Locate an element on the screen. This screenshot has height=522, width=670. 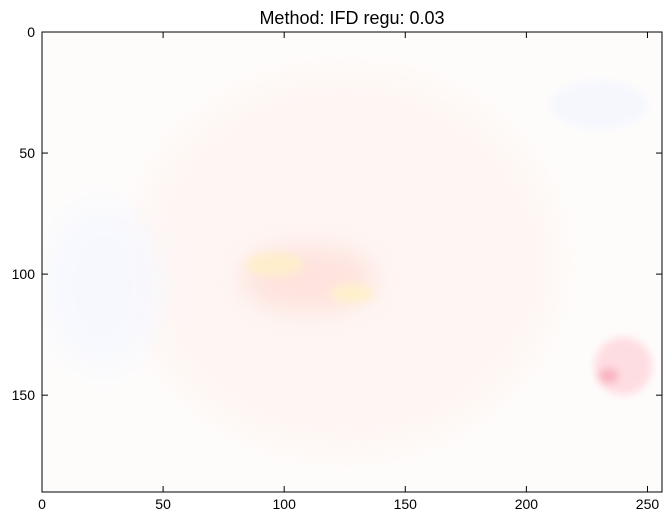
x-tick-label: 200 is located at coordinates (527, 504).